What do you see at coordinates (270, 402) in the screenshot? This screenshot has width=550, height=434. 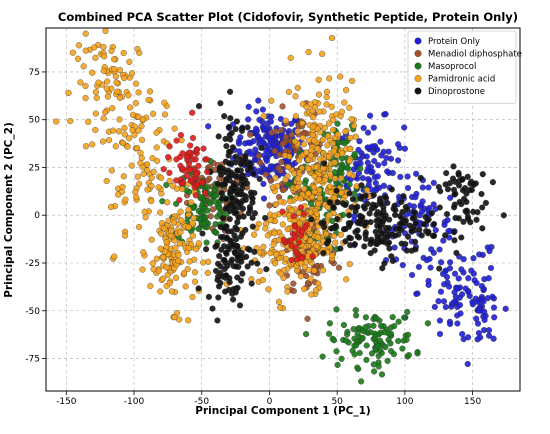 I see `x-tick-label: 0` at bounding box center [270, 402].